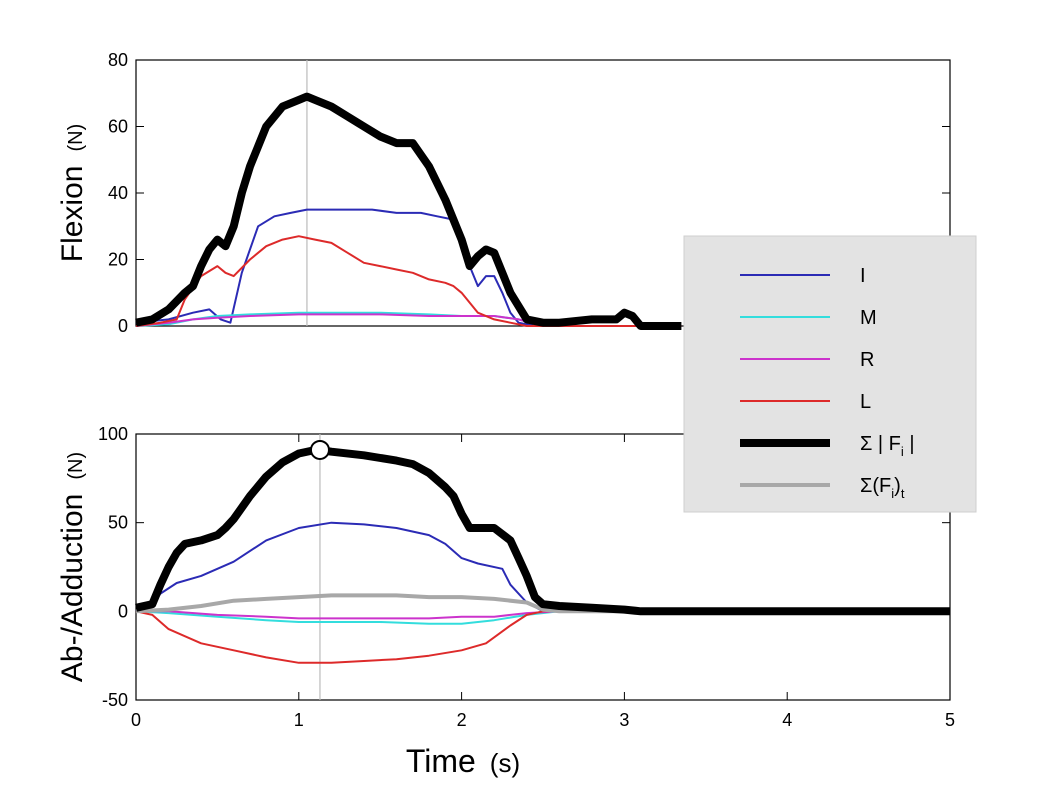 The height and width of the screenshot is (793, 1050). What do you see at coordinates (299, 720) in the screenshot?
I see `x-tick-label: 1` at bounding box center [299, 720].